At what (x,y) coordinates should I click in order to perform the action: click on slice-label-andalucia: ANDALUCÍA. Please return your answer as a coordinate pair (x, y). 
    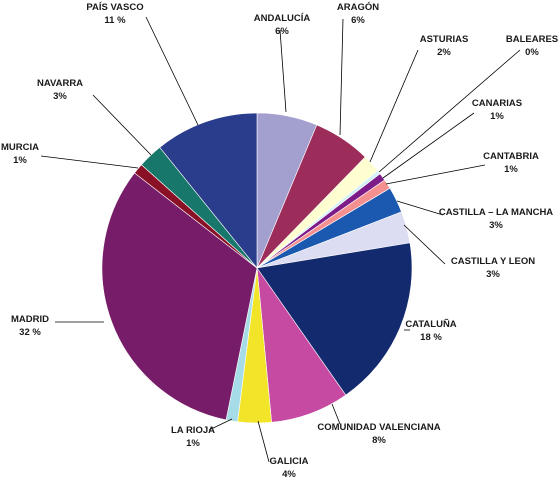
    Looking at the image, I should click on (282, 18).